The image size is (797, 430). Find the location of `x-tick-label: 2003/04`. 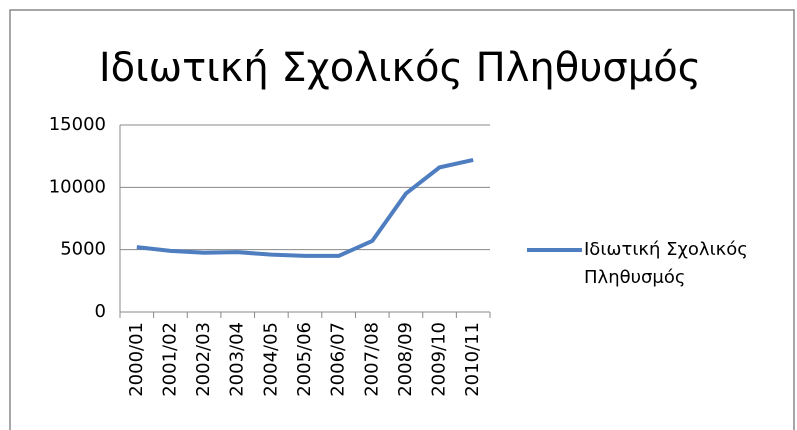

x-tick-label: 2003/04 is located at coordinates (237, 359).